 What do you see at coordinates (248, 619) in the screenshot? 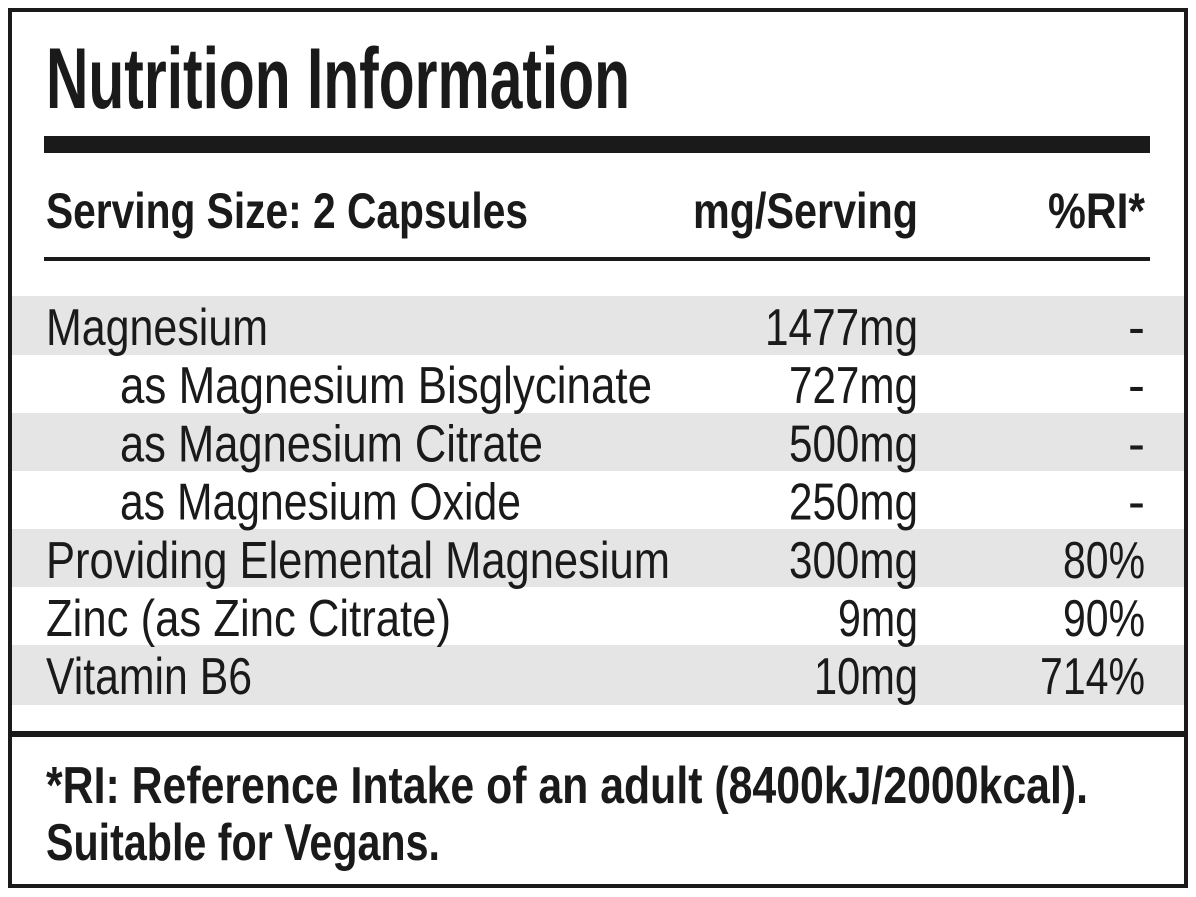
I see `nutrient-name: Zinc (as Zinc Citrate)` at bounding box center [248, 619].